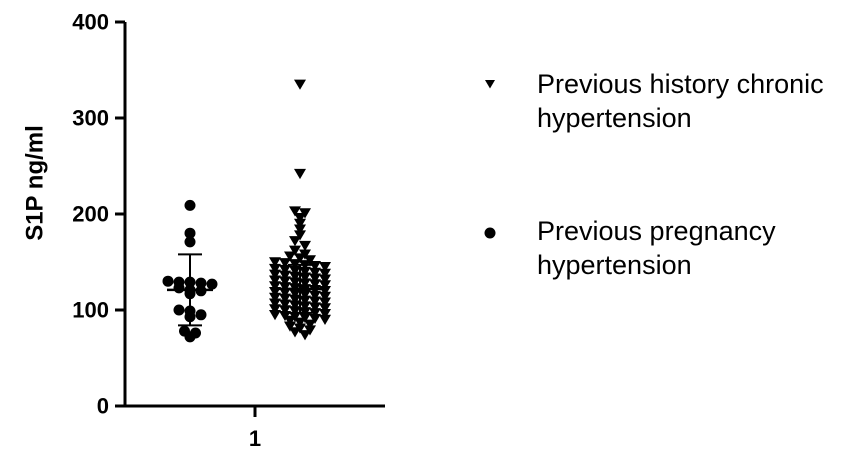 This screenshot has height=459, width=864. Describe the element at coordinates (656, 231) in the screenshot. I see `legend-label: Previous pregnancy` at that location.